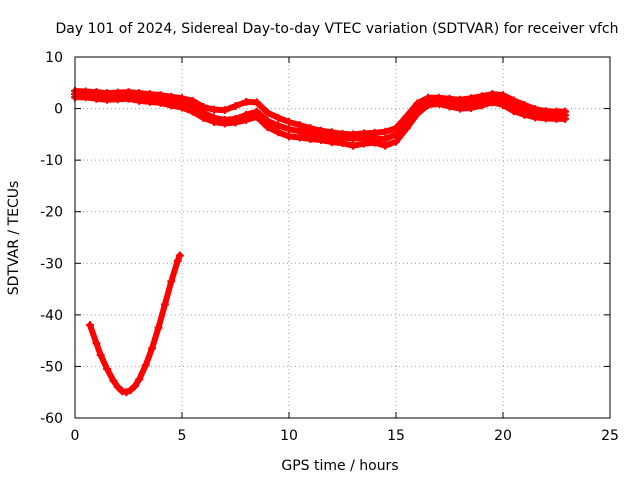  I want to click on y-tick-label: -10, so click(51, 161).